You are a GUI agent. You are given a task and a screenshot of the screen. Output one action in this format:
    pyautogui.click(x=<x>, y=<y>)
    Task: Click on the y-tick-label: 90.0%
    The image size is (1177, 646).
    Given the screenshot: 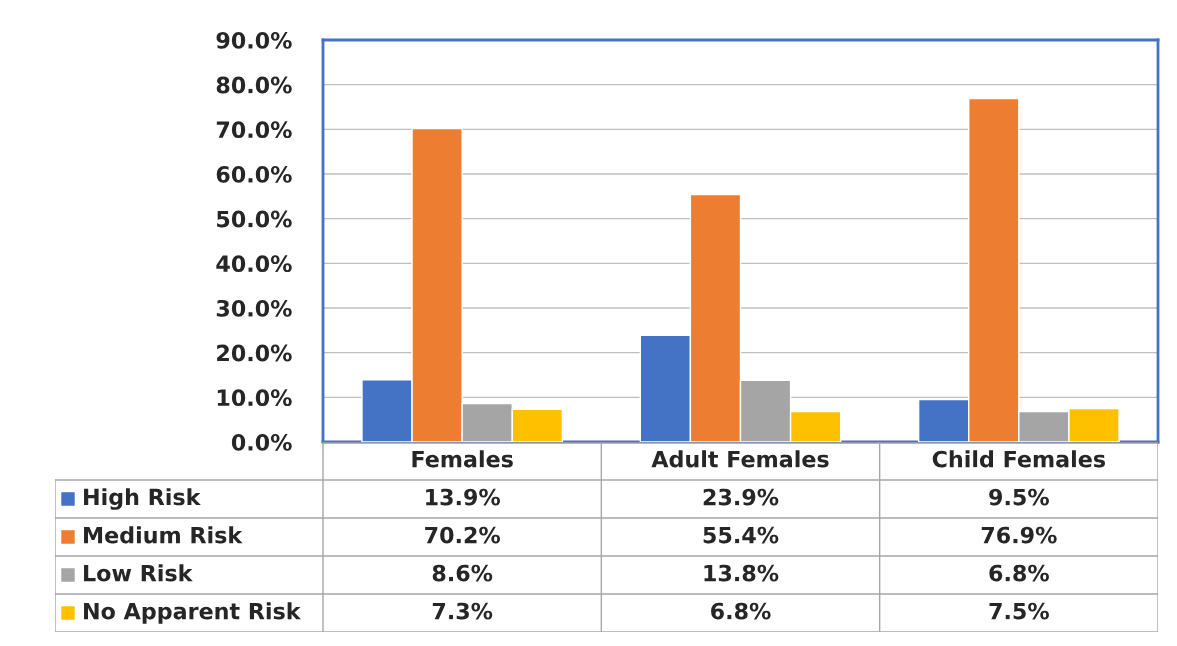 What is the action you would take?
    pyautogui.click(x=254, y=40)
    